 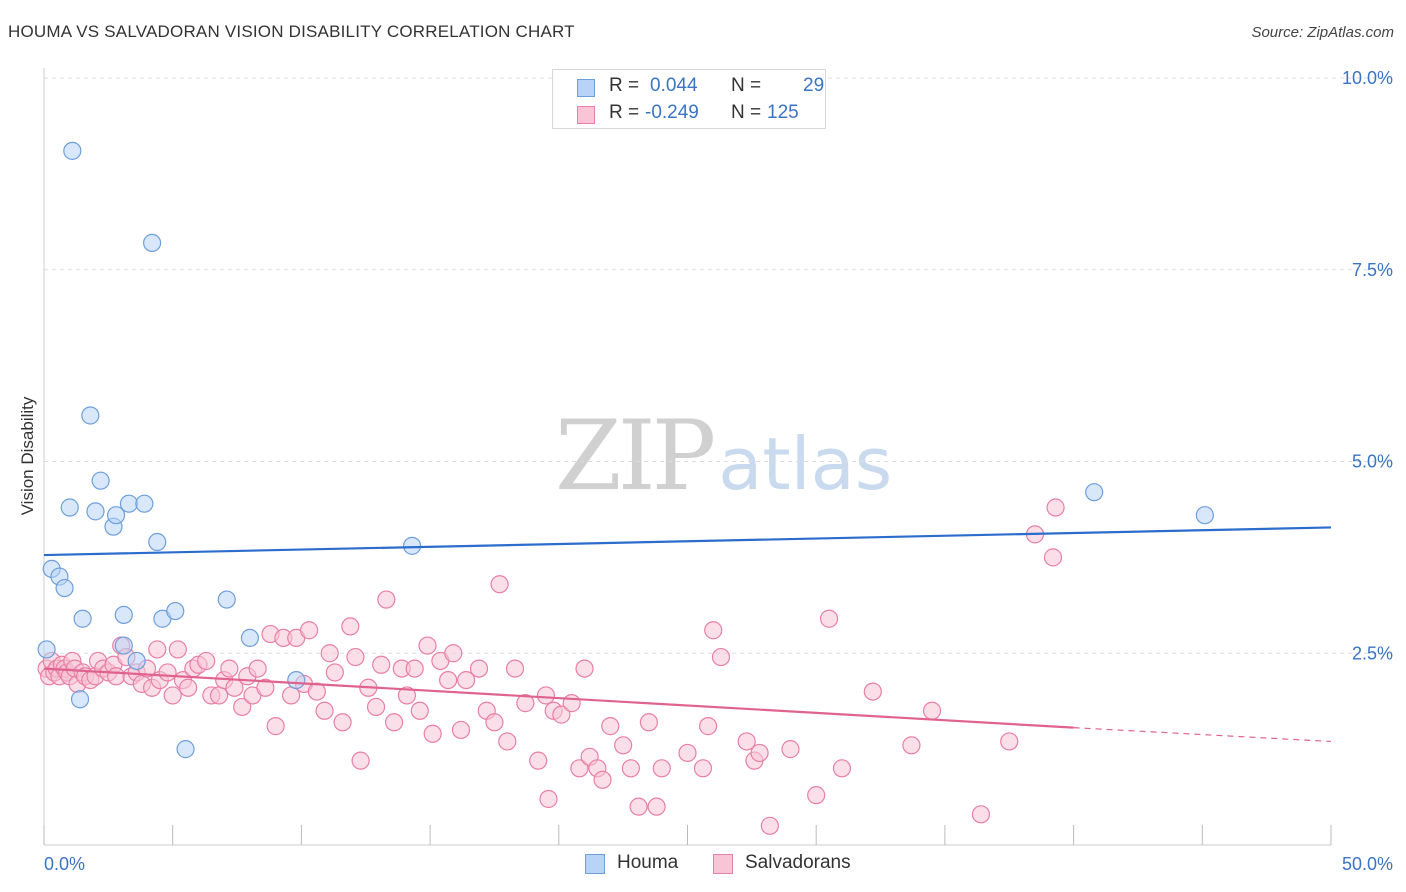 I want to click on y-tick-label: 10.0%, so click(x=1367, y=78).